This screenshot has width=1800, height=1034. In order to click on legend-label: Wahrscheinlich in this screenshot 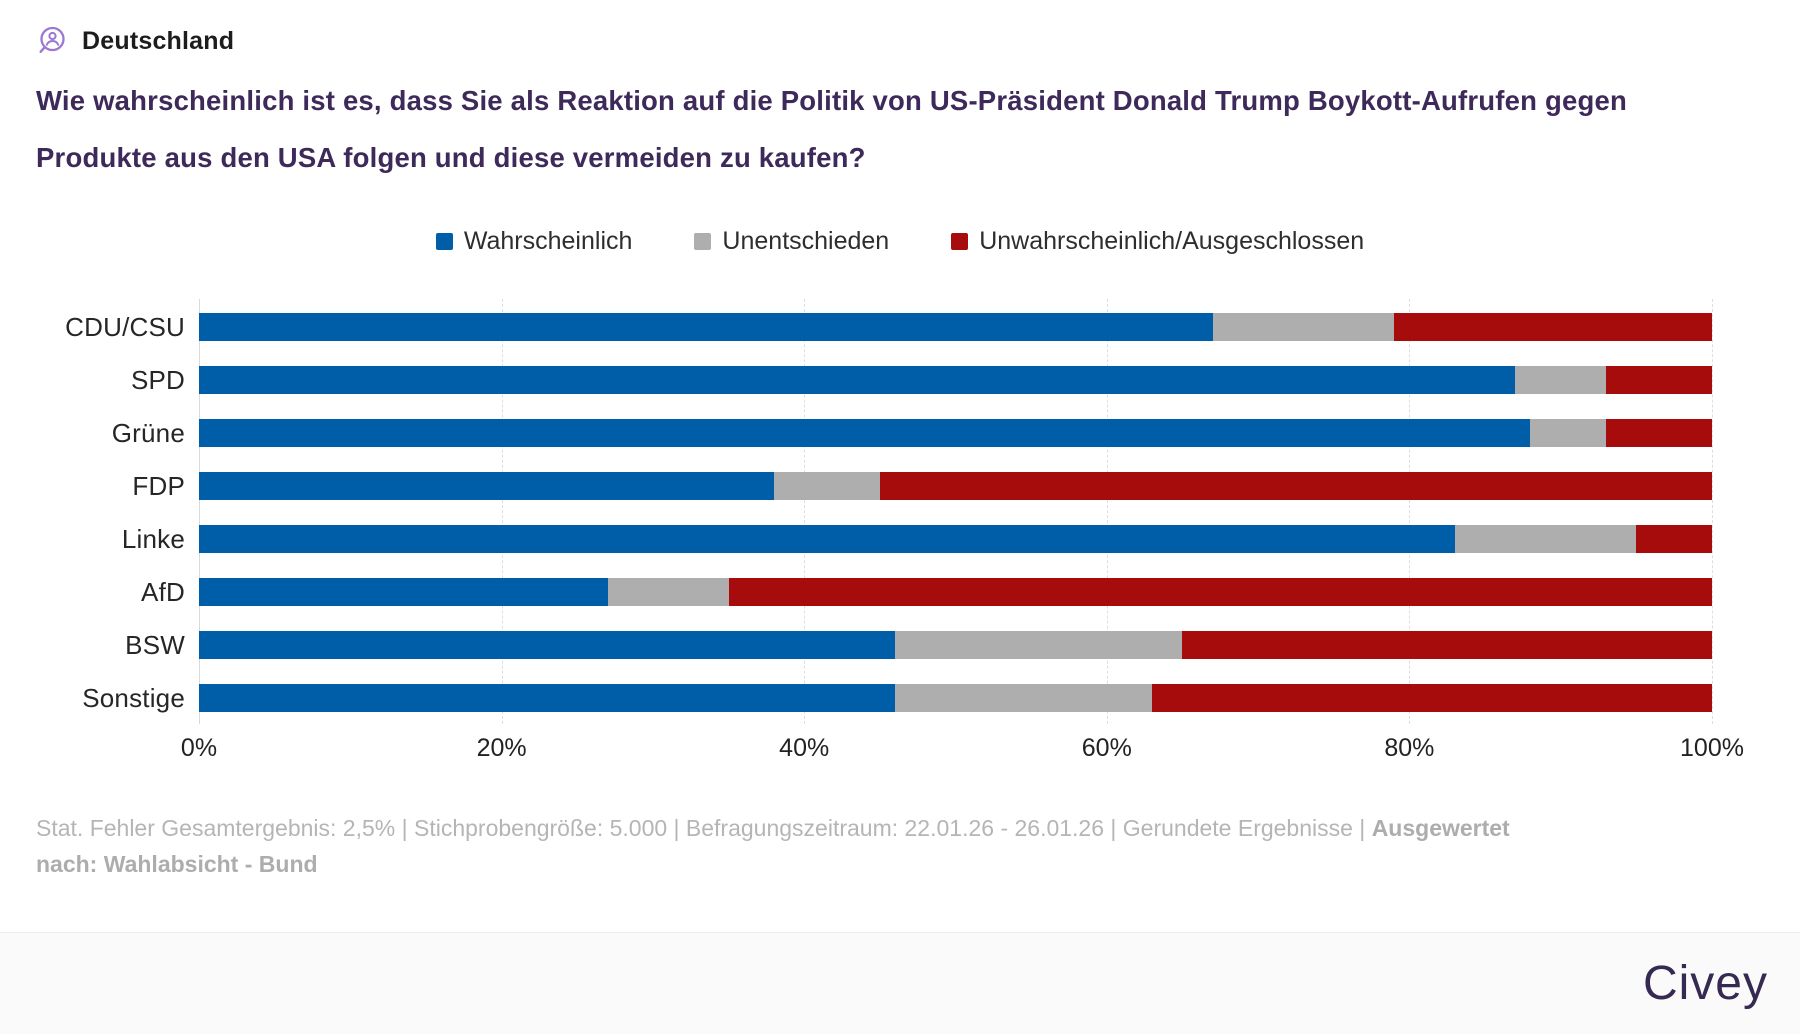, I will do `click(548, 240)`.